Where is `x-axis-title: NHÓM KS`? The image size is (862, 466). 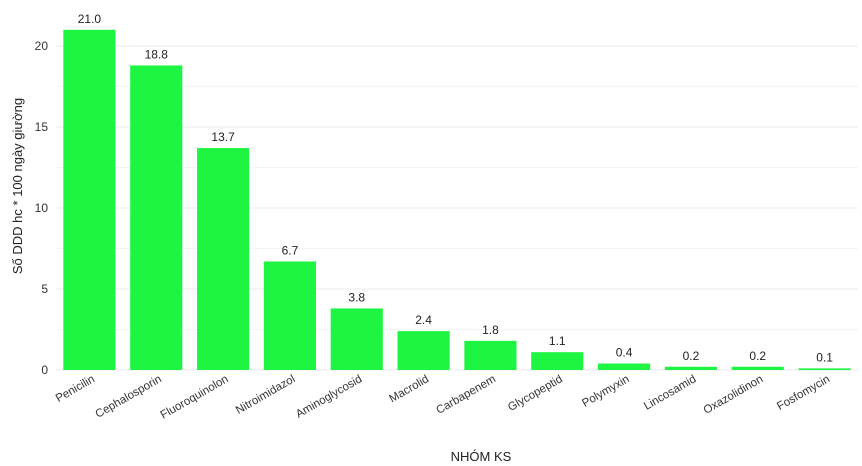
x-axis-title: NHÓM KS is located at coordinates (481, 456).